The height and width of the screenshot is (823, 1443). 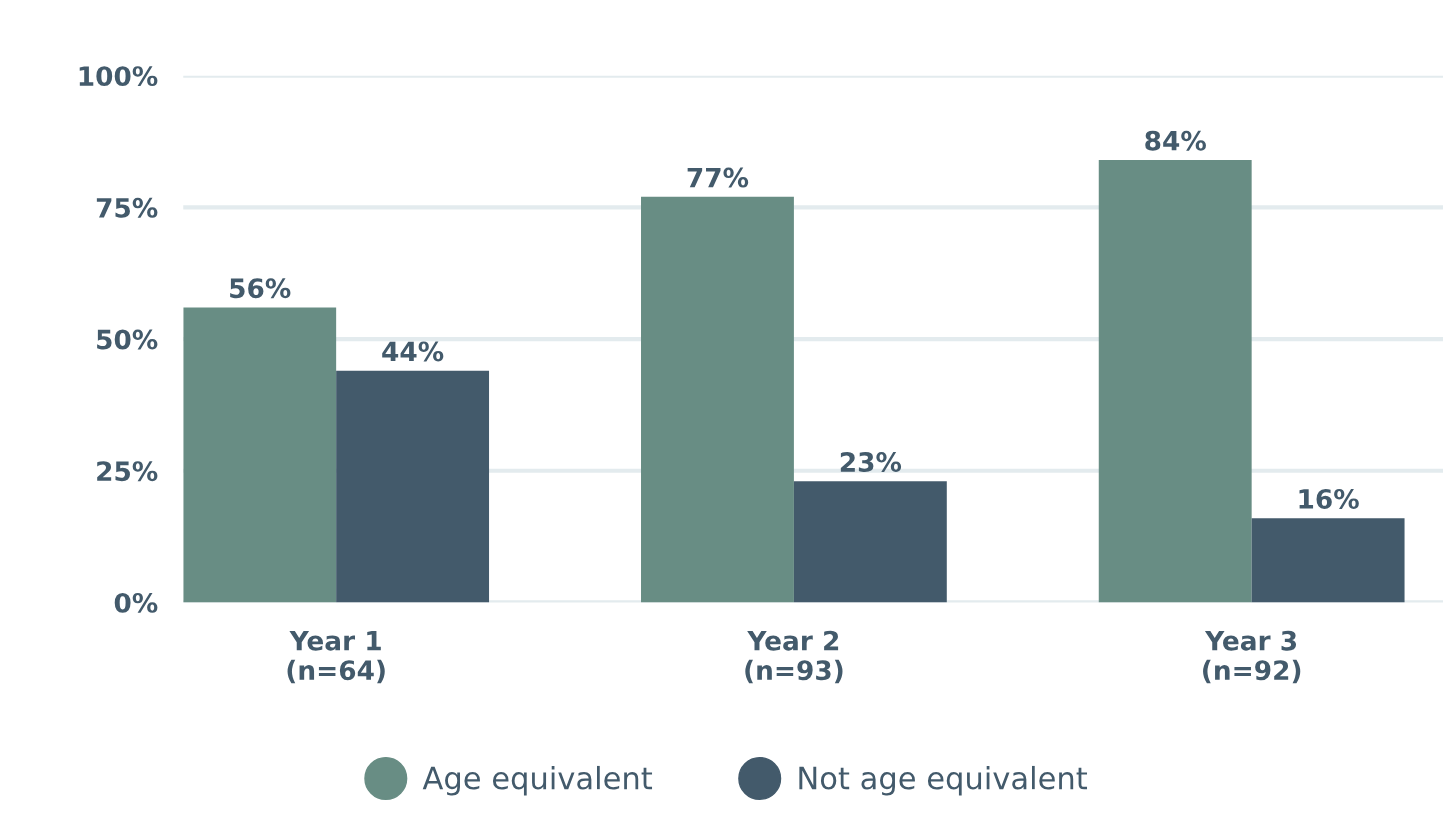 I want to click on y-tick-label: 50%, so click(x=127, y=339).